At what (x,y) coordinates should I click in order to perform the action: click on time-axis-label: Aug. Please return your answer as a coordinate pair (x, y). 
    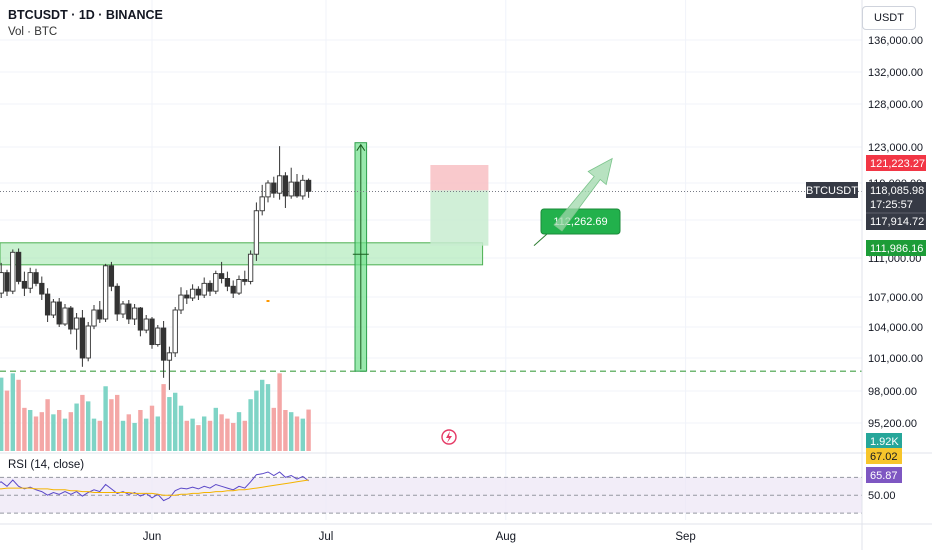
    Looking at the image, I should click on (506, 537).